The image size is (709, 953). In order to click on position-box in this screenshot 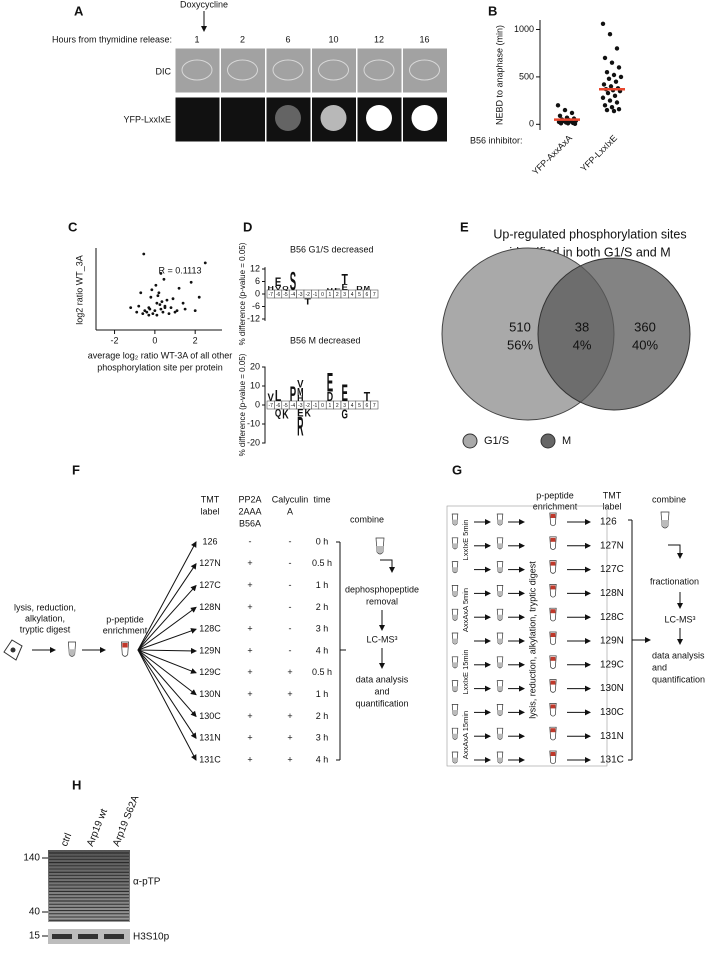, I will do `click(374, 405)`.